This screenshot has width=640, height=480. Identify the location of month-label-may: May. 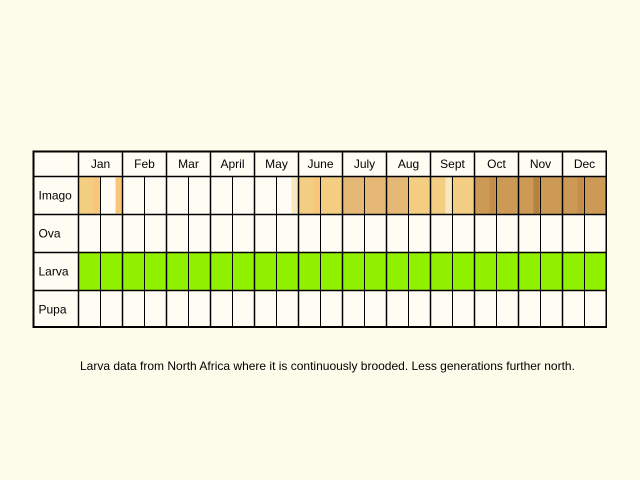
(276, 164).